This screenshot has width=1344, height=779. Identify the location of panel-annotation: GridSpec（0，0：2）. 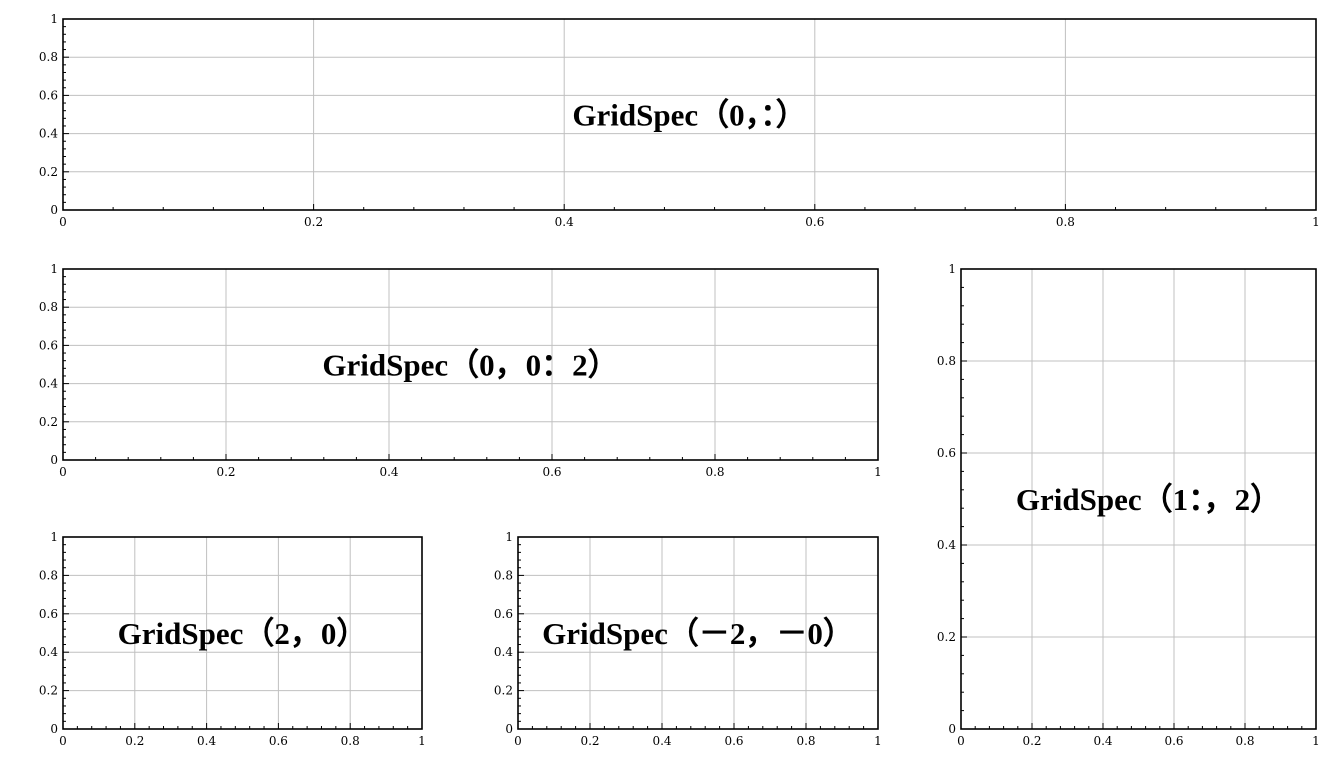
(470, 365).